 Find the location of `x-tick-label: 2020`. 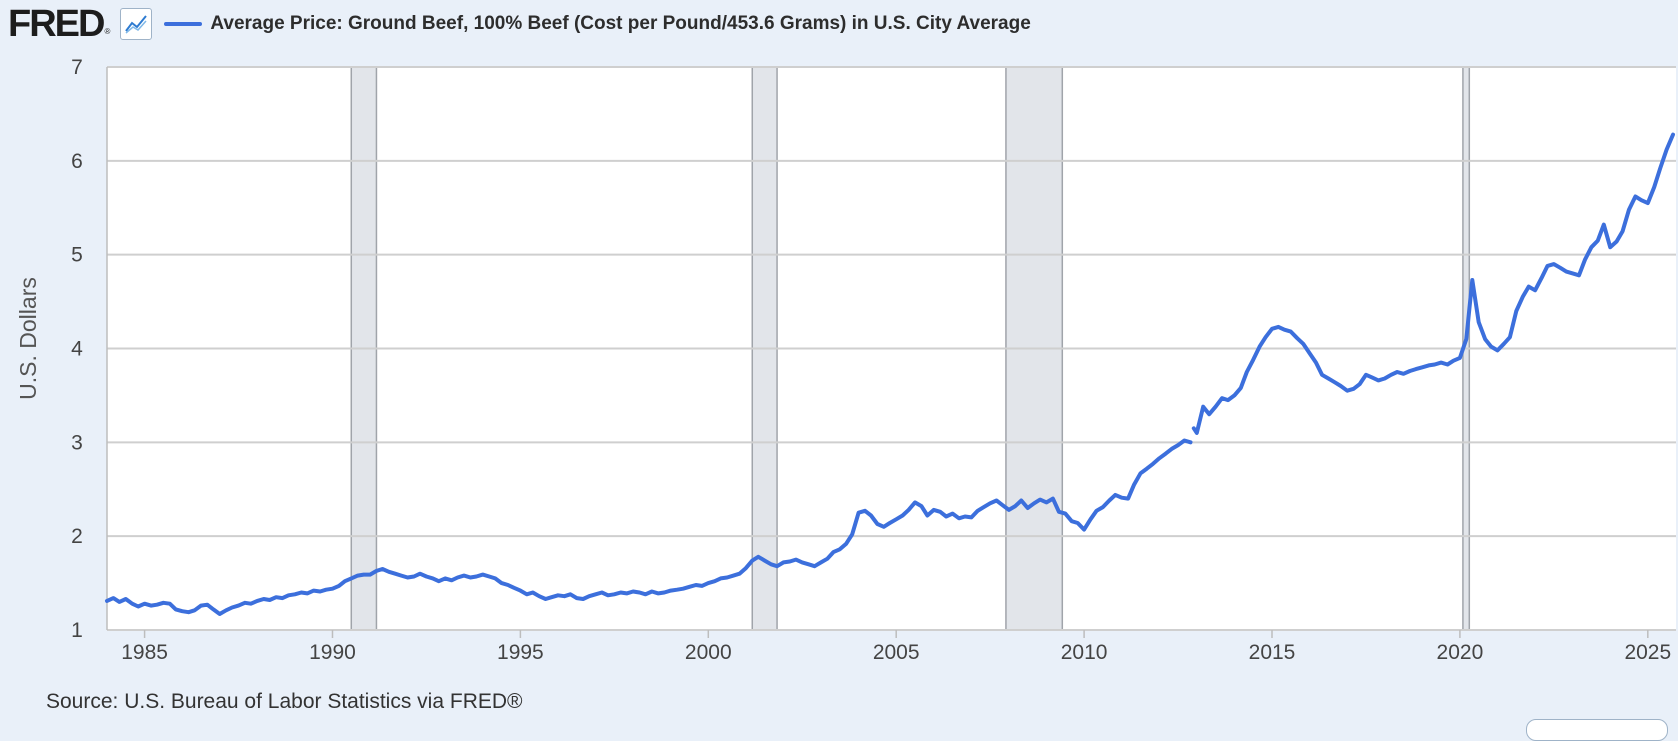

x-tick-label: 2020 is located at coordinates (1460, 652).